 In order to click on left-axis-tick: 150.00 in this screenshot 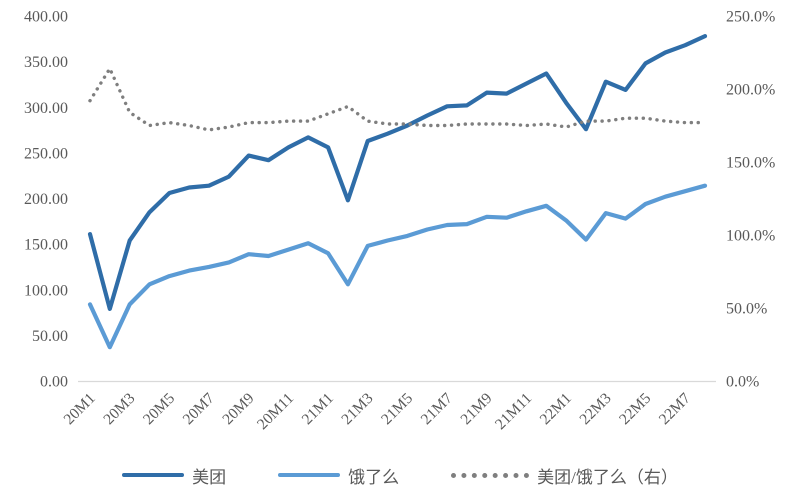, I will do `click(46, 245)`.